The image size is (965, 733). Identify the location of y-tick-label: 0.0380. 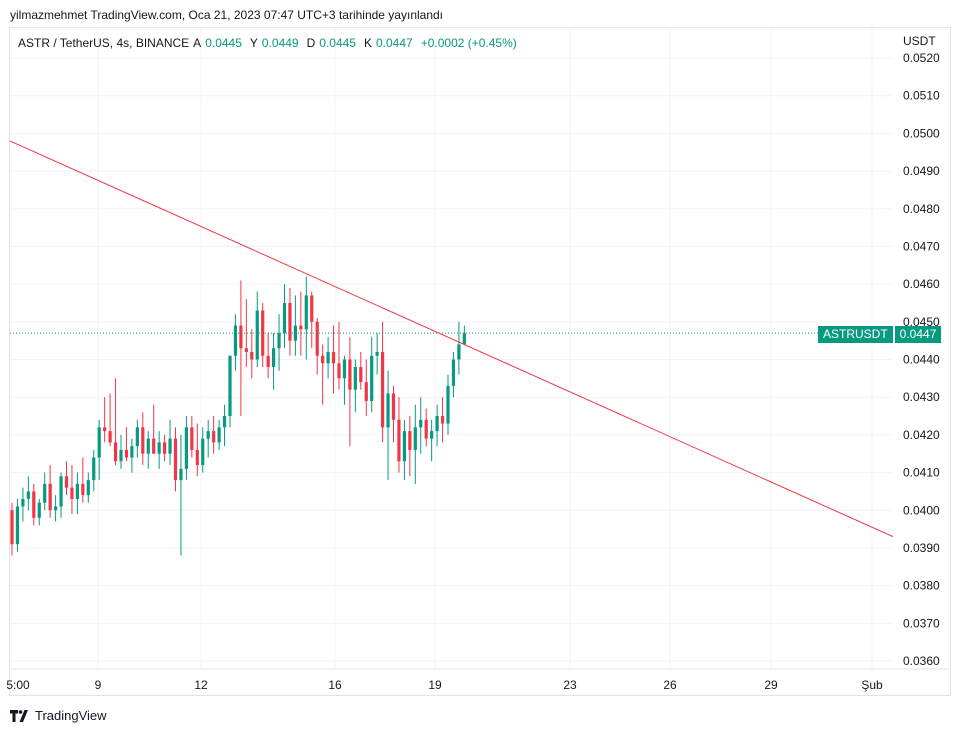
(921, 586).